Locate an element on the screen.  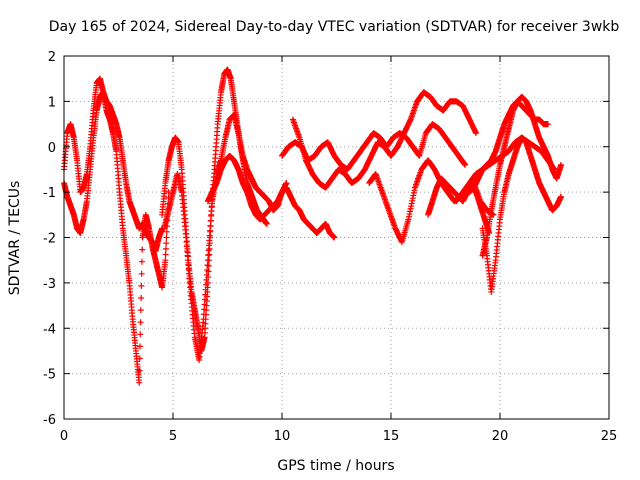
x-tick-label: 20 is located at coordinates (500, 436).